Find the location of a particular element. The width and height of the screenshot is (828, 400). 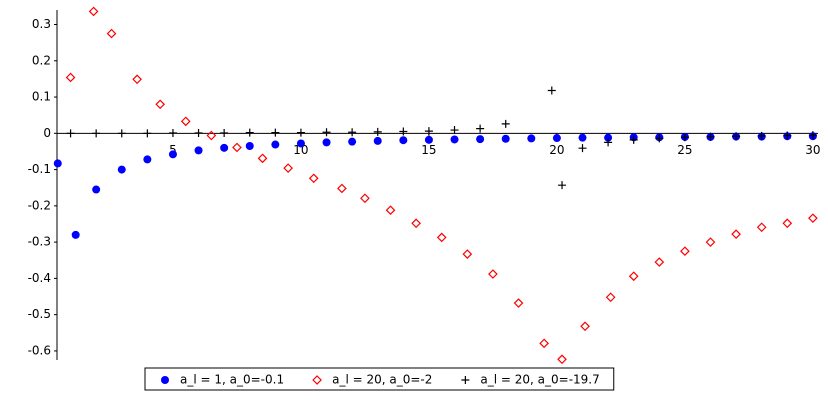

legend-label: a_l = 20, a_0=-19.7 is located at coordinates (539, 380).